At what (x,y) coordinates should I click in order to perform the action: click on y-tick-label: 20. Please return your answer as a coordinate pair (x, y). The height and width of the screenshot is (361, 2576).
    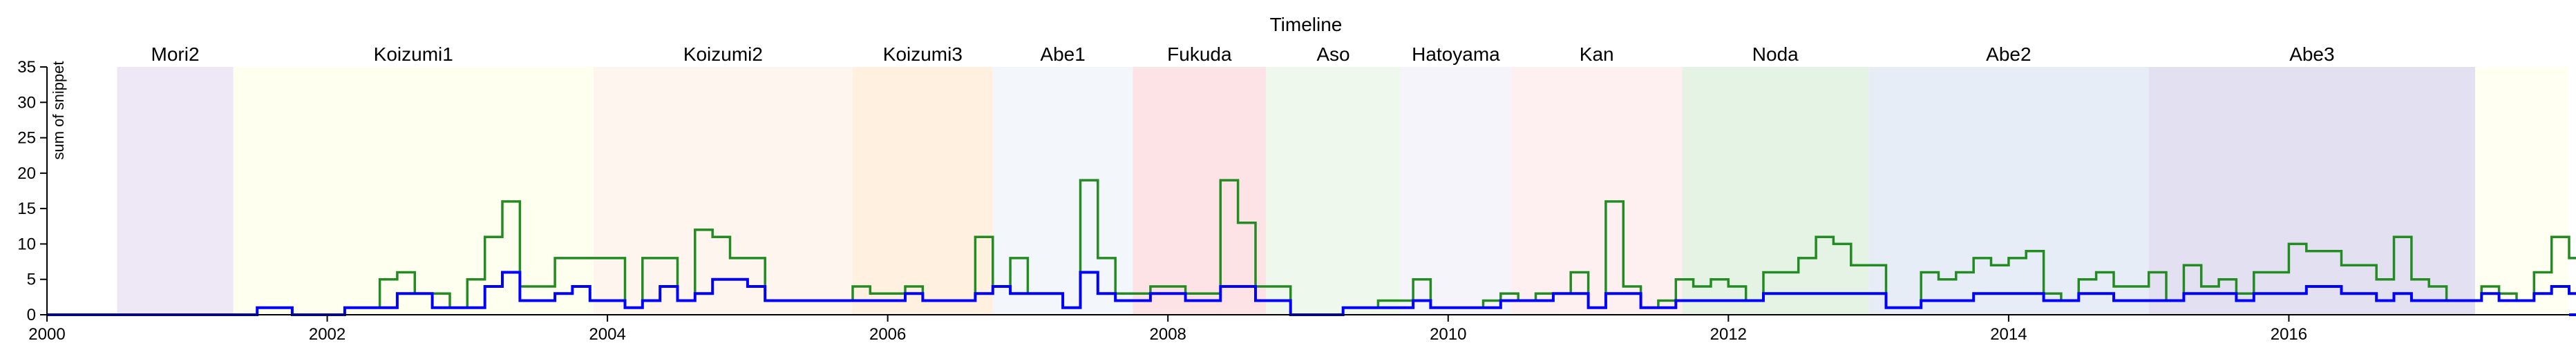
    Looking at the image, I should click on (26, 173).